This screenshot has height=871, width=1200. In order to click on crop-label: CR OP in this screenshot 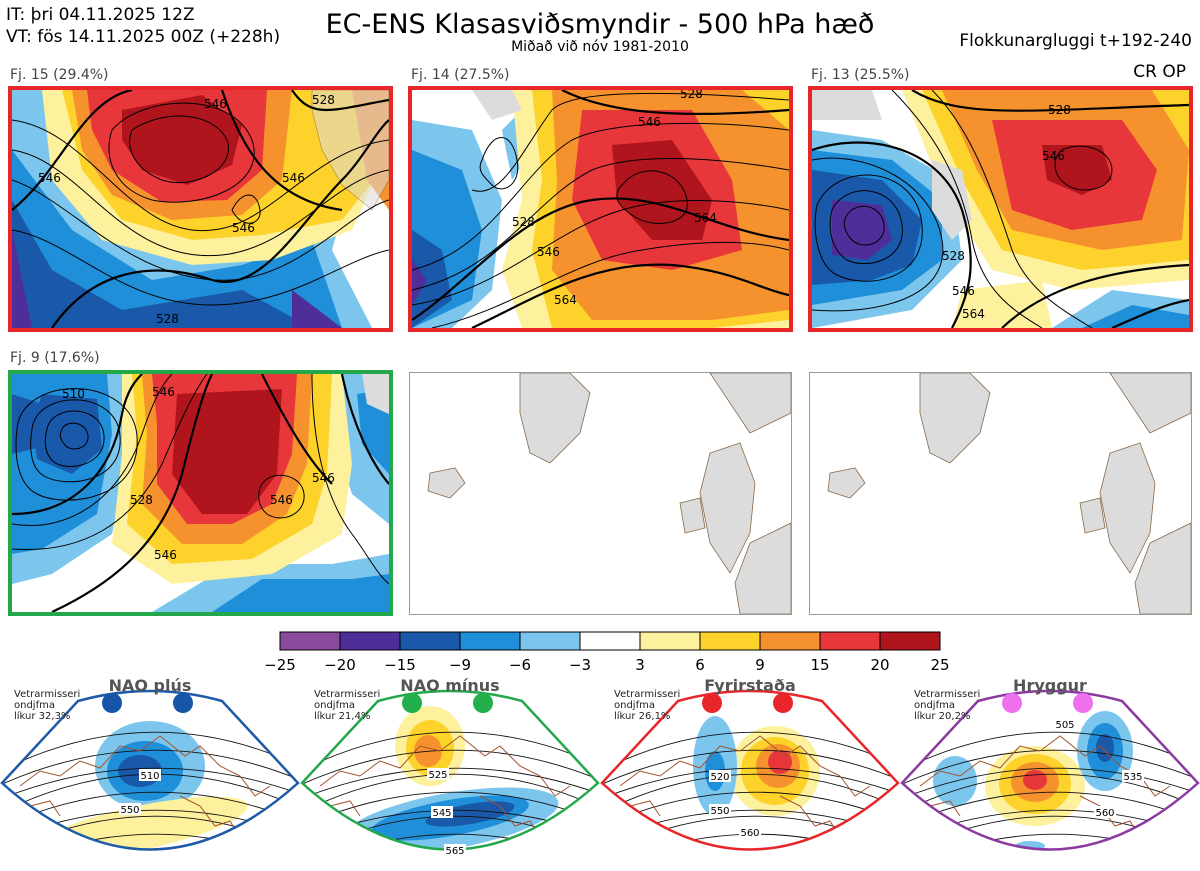, I will do `click(1159, 72)`.